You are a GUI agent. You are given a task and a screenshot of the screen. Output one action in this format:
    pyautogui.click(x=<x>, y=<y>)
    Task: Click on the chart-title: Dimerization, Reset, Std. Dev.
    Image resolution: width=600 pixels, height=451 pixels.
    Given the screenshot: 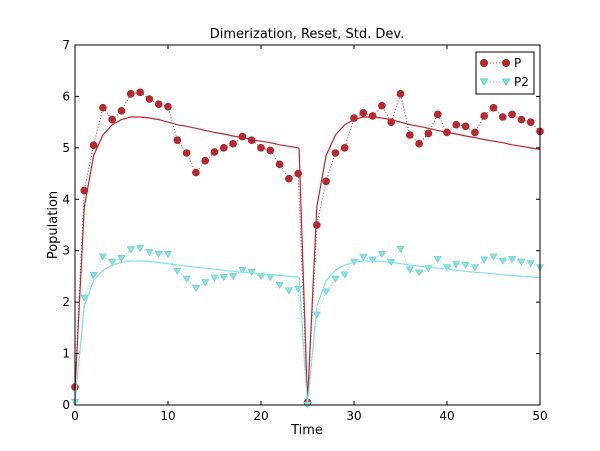 What is the action you would take?
    pyautogui.click(x=307, y=34)
    